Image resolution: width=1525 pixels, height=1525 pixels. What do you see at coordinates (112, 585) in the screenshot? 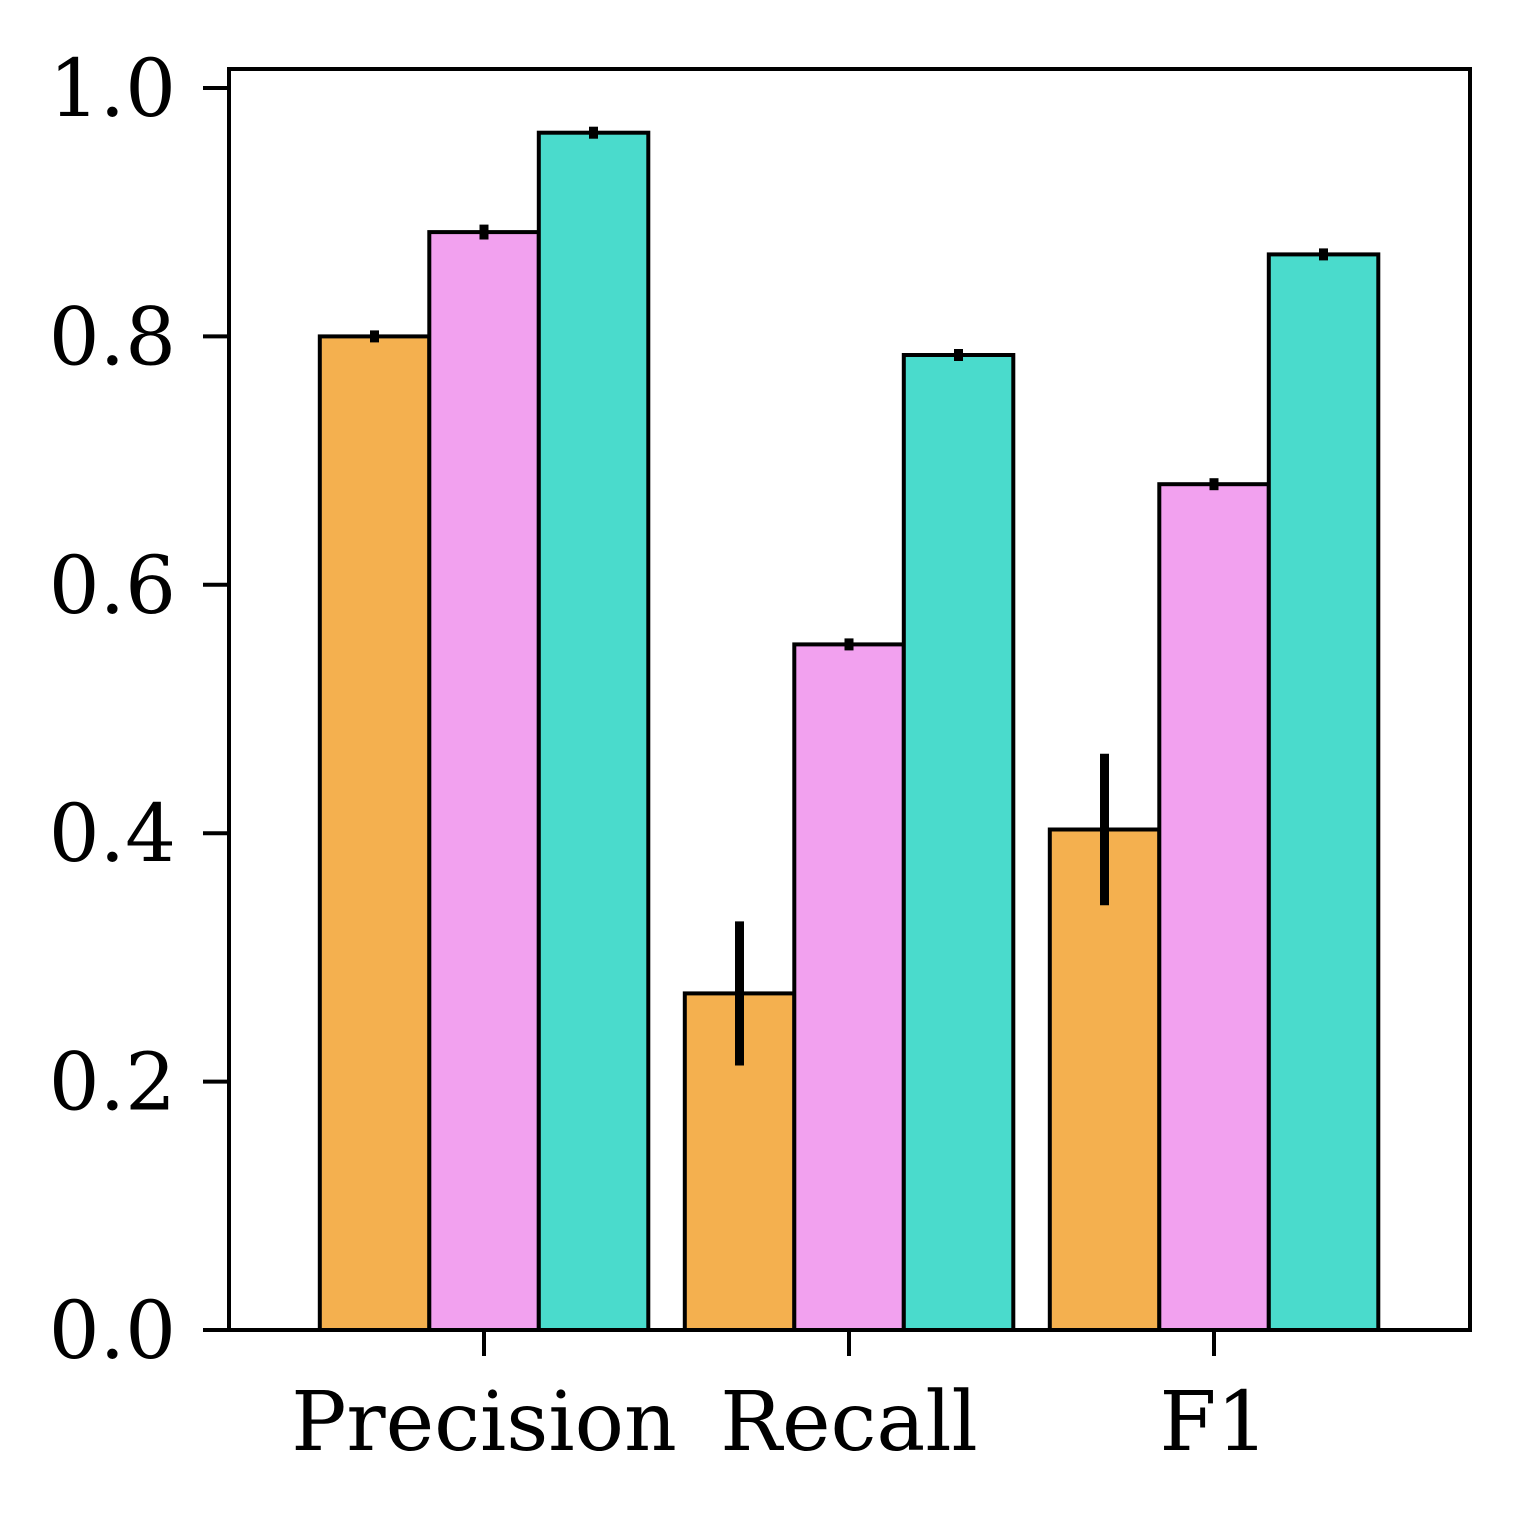
I see `y-tick-label: 0.6` at bounding box center [112, 585].